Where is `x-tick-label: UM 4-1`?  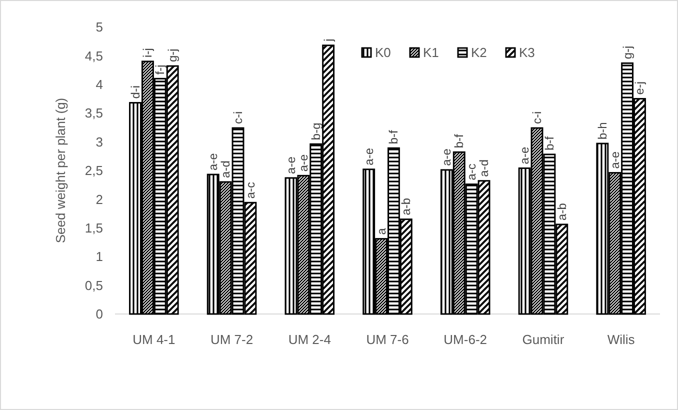 x-tick-label: UM 4-1 is located at coordinates (154, 339).